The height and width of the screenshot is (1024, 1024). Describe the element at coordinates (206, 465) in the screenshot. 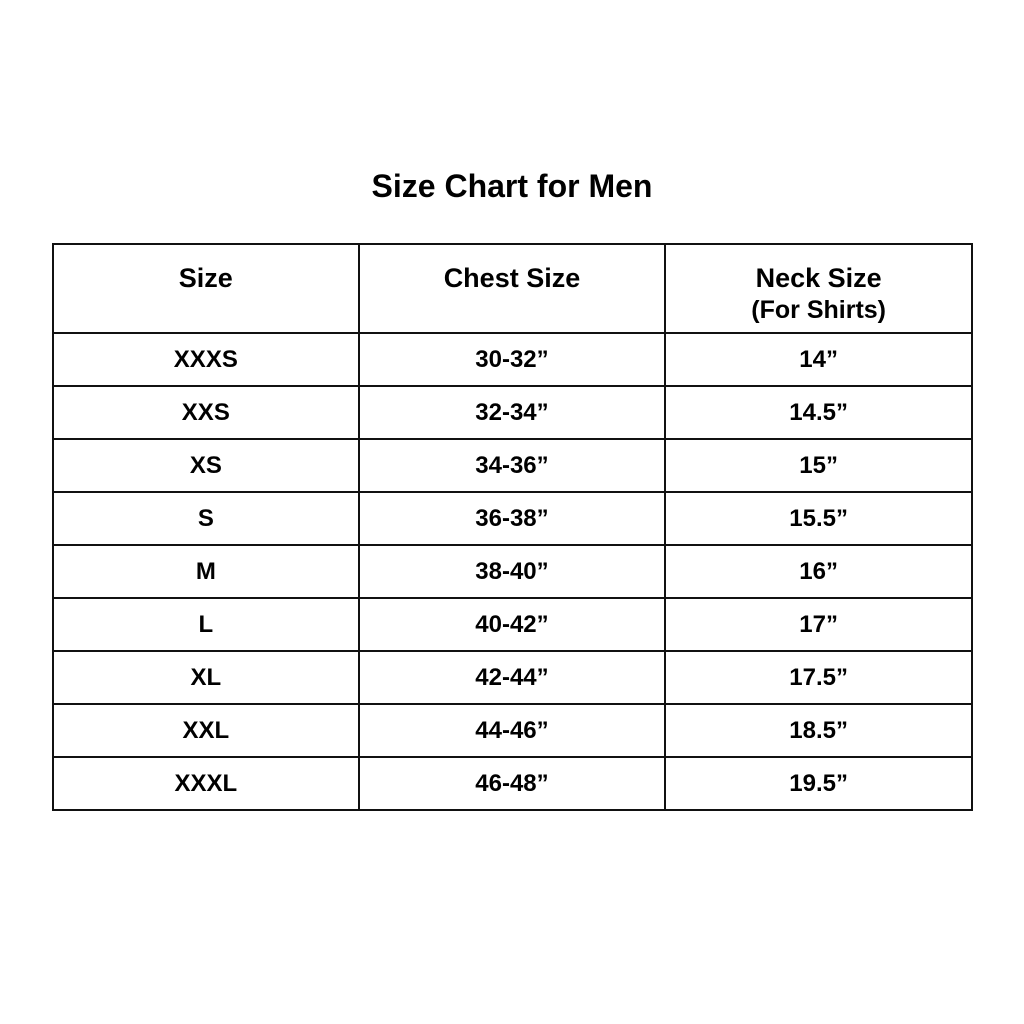

I see `size-cell: XS` at that location.